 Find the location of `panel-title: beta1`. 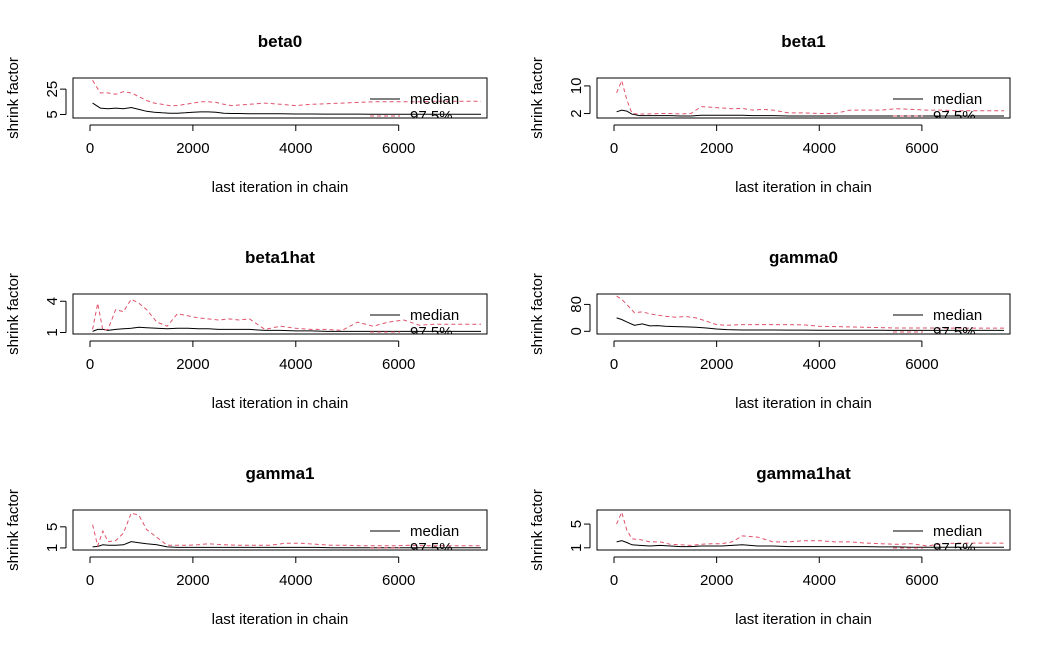

panel-title: beta1 is located at coordinates (803, 41).